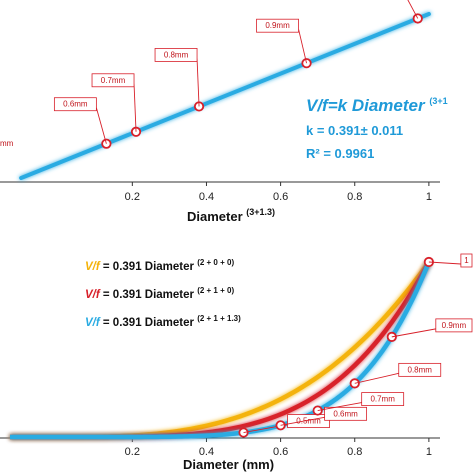 The image size is (474, 474). I want to click on top-edge-label: mm, so click(7, 143).